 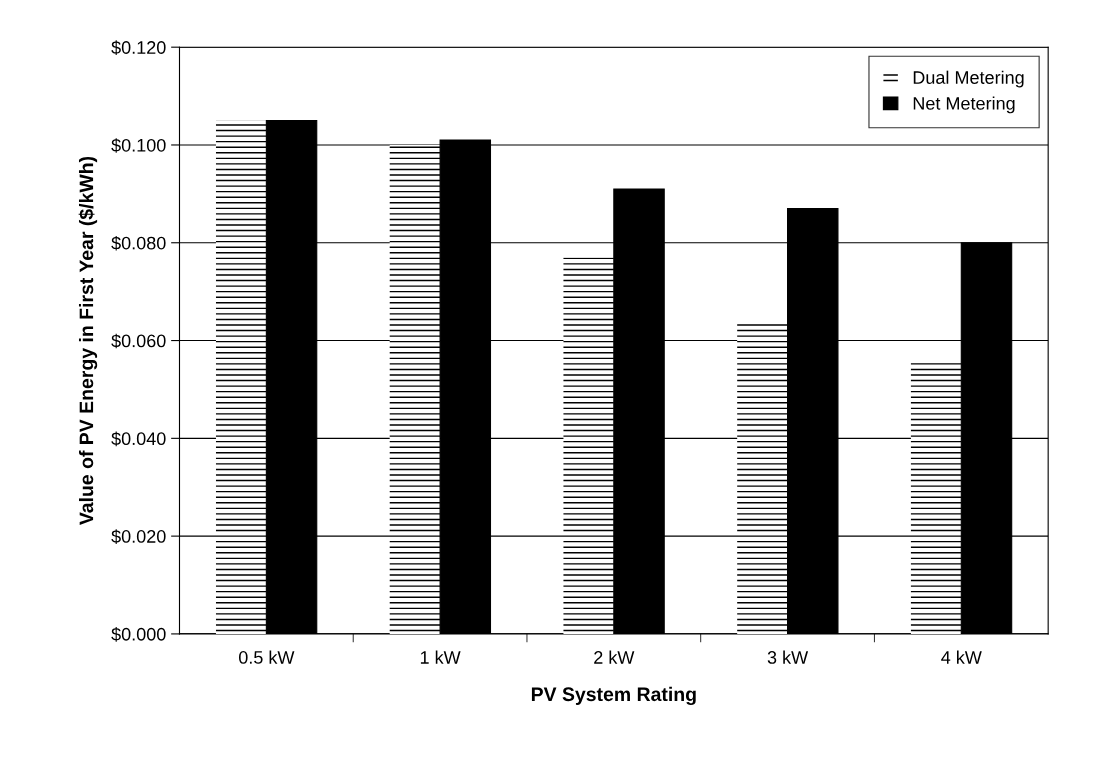 I want to click on x-axis-title: PV System Rating, so click(x=613, y=696).